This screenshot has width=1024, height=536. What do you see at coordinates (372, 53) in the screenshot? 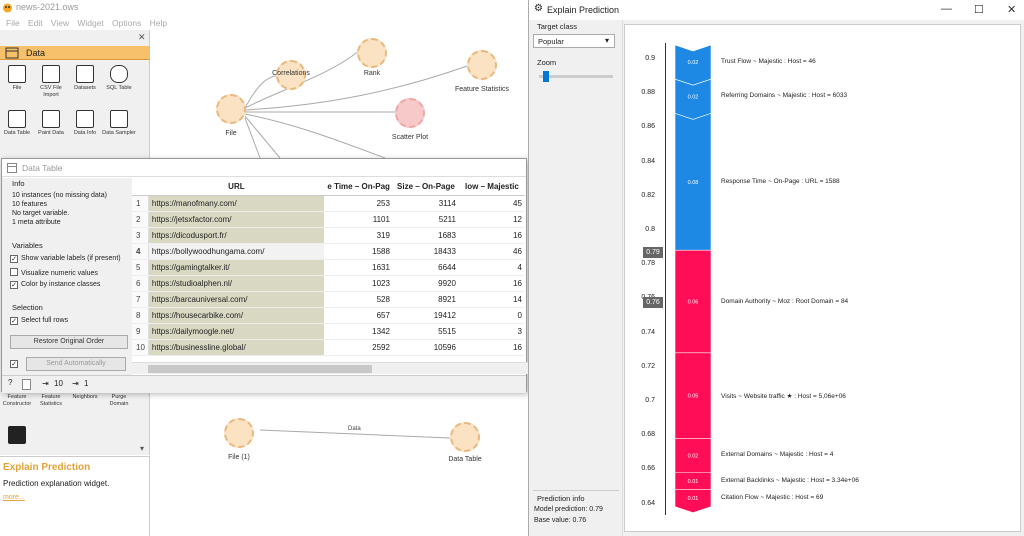
I see `node-rank` at bounding box center [372, 53].